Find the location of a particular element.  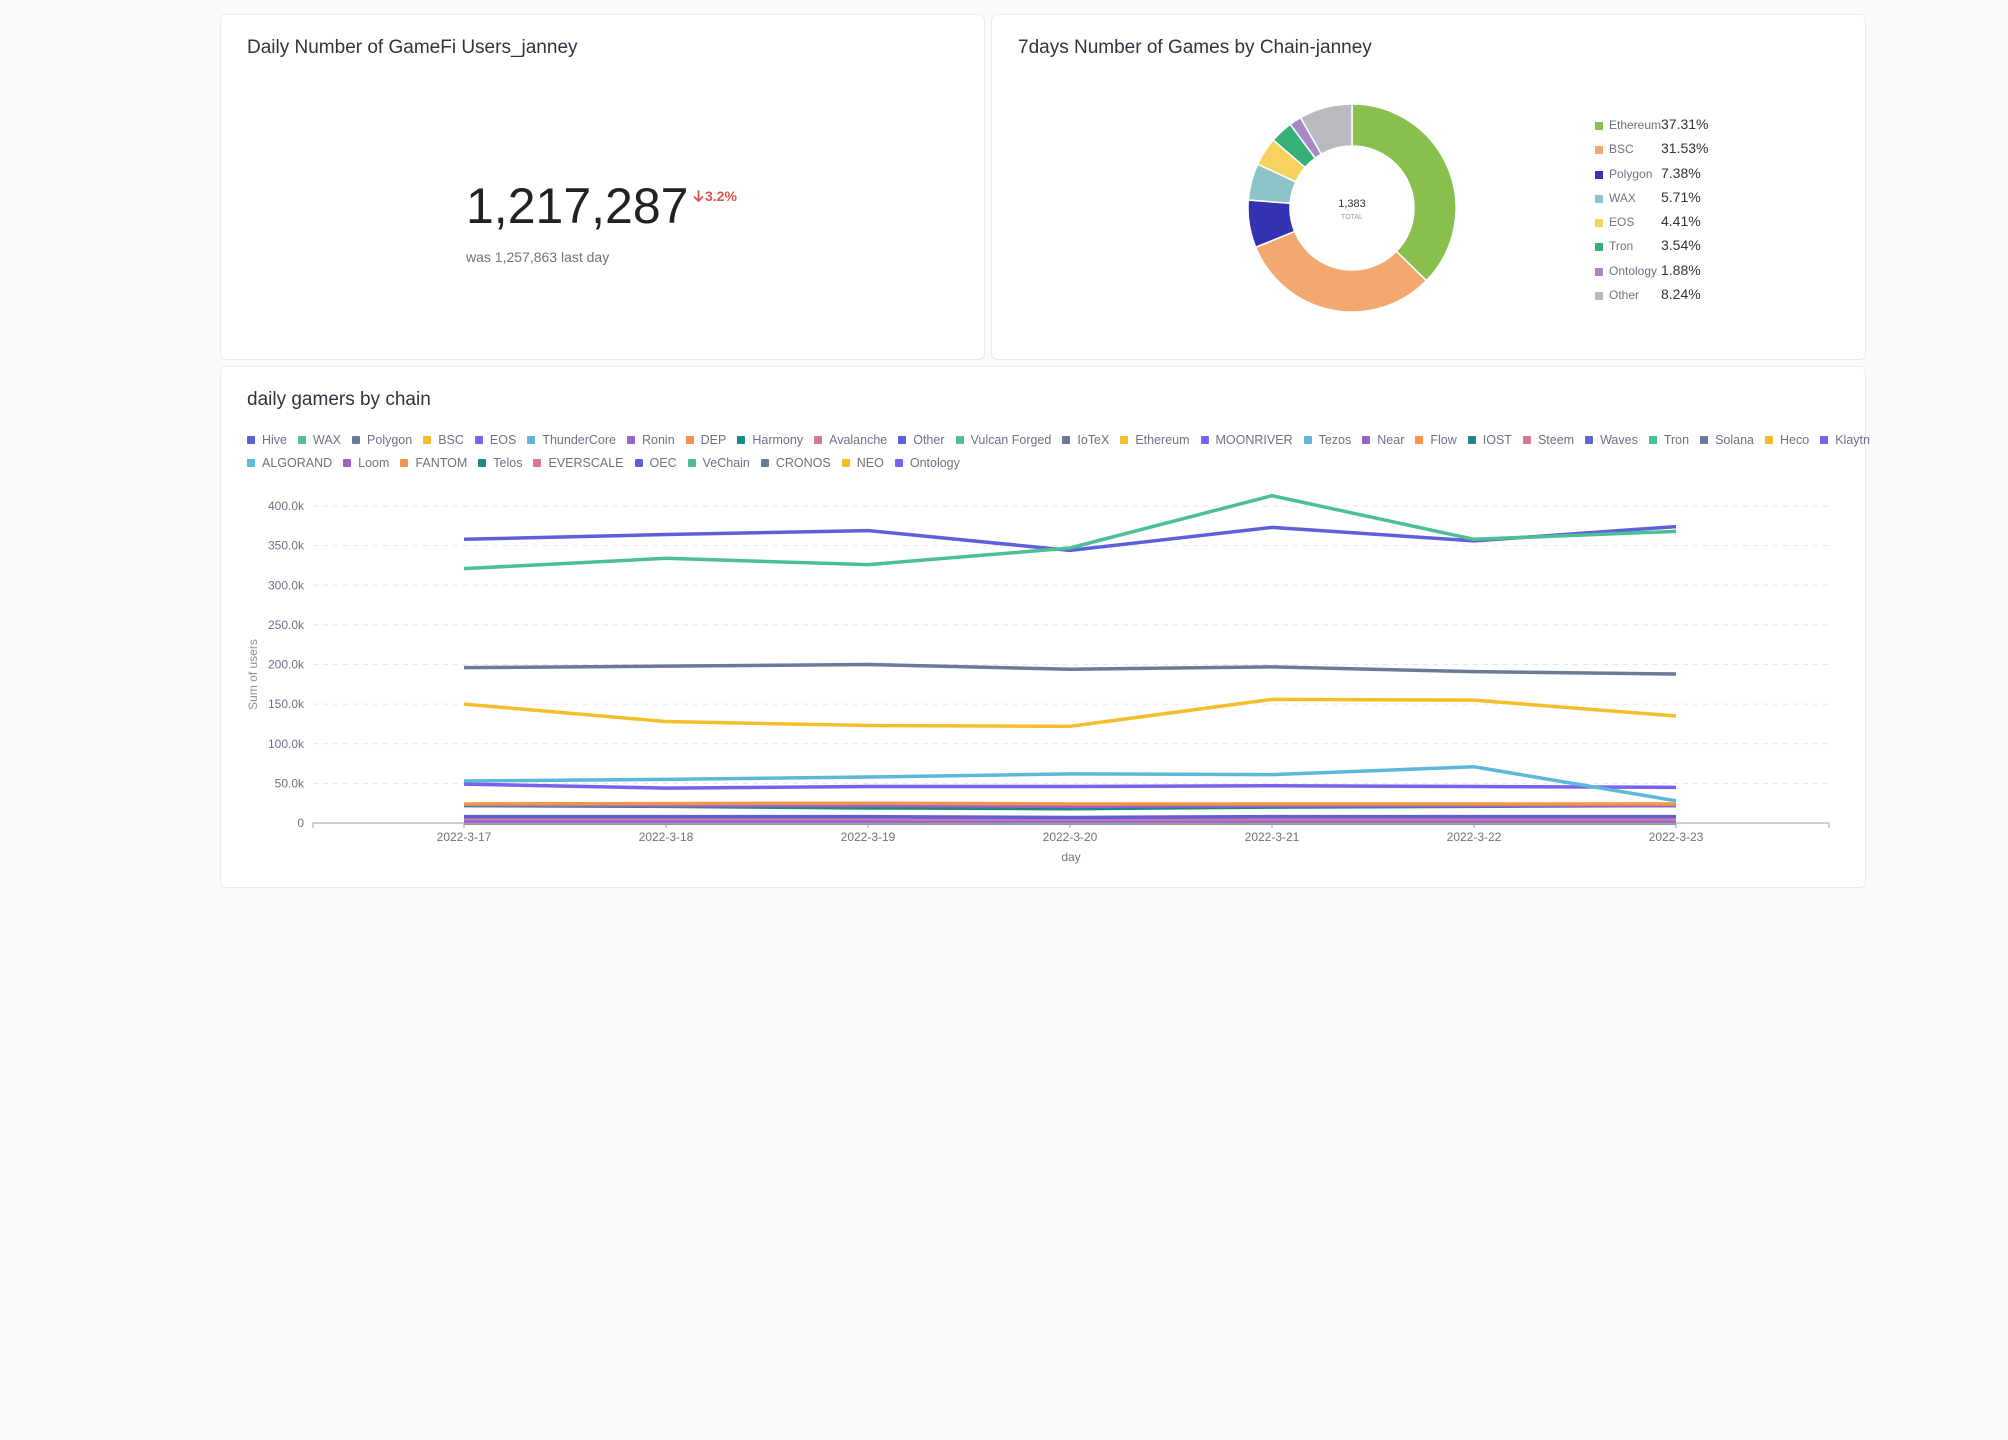

line-legend-item: VeChain is located at coordinates (718, 463).